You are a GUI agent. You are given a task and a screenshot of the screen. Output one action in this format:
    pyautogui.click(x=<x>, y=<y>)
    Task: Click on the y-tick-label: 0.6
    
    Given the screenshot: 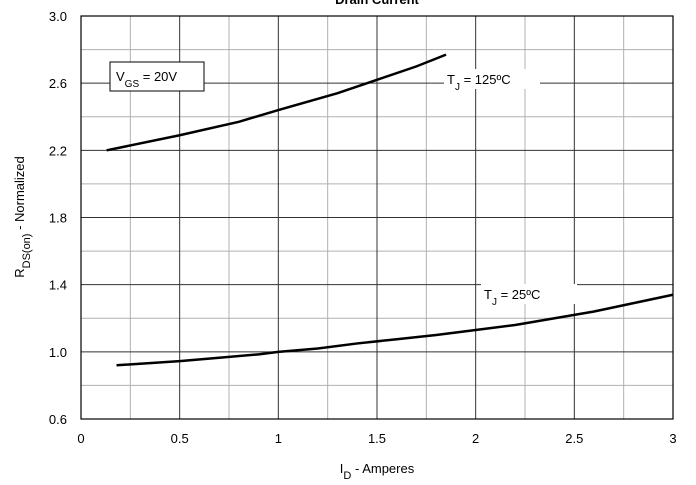 What is the action you would take?
    pyautogui.click(x=58, y=419)
    